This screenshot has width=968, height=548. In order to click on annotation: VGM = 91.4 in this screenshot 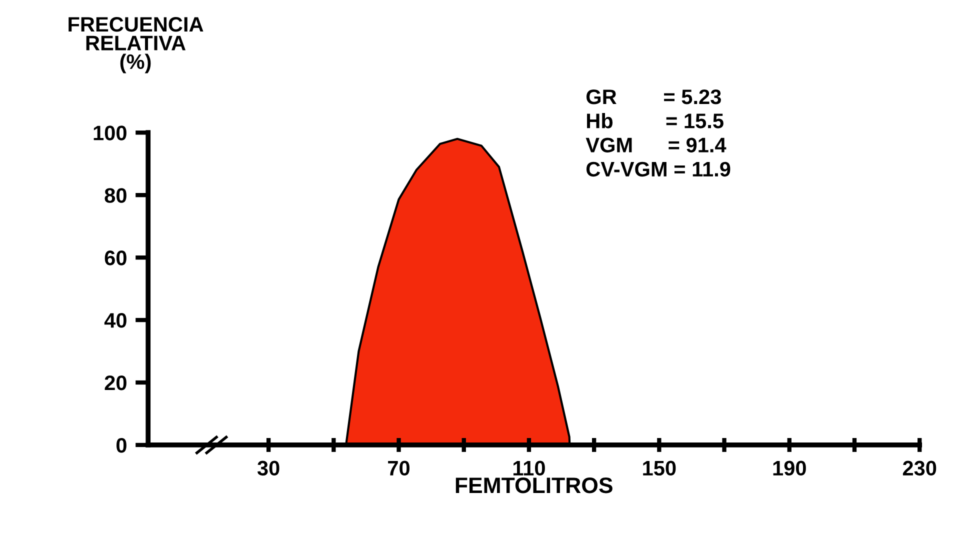, I will do `click(656, 145)`.